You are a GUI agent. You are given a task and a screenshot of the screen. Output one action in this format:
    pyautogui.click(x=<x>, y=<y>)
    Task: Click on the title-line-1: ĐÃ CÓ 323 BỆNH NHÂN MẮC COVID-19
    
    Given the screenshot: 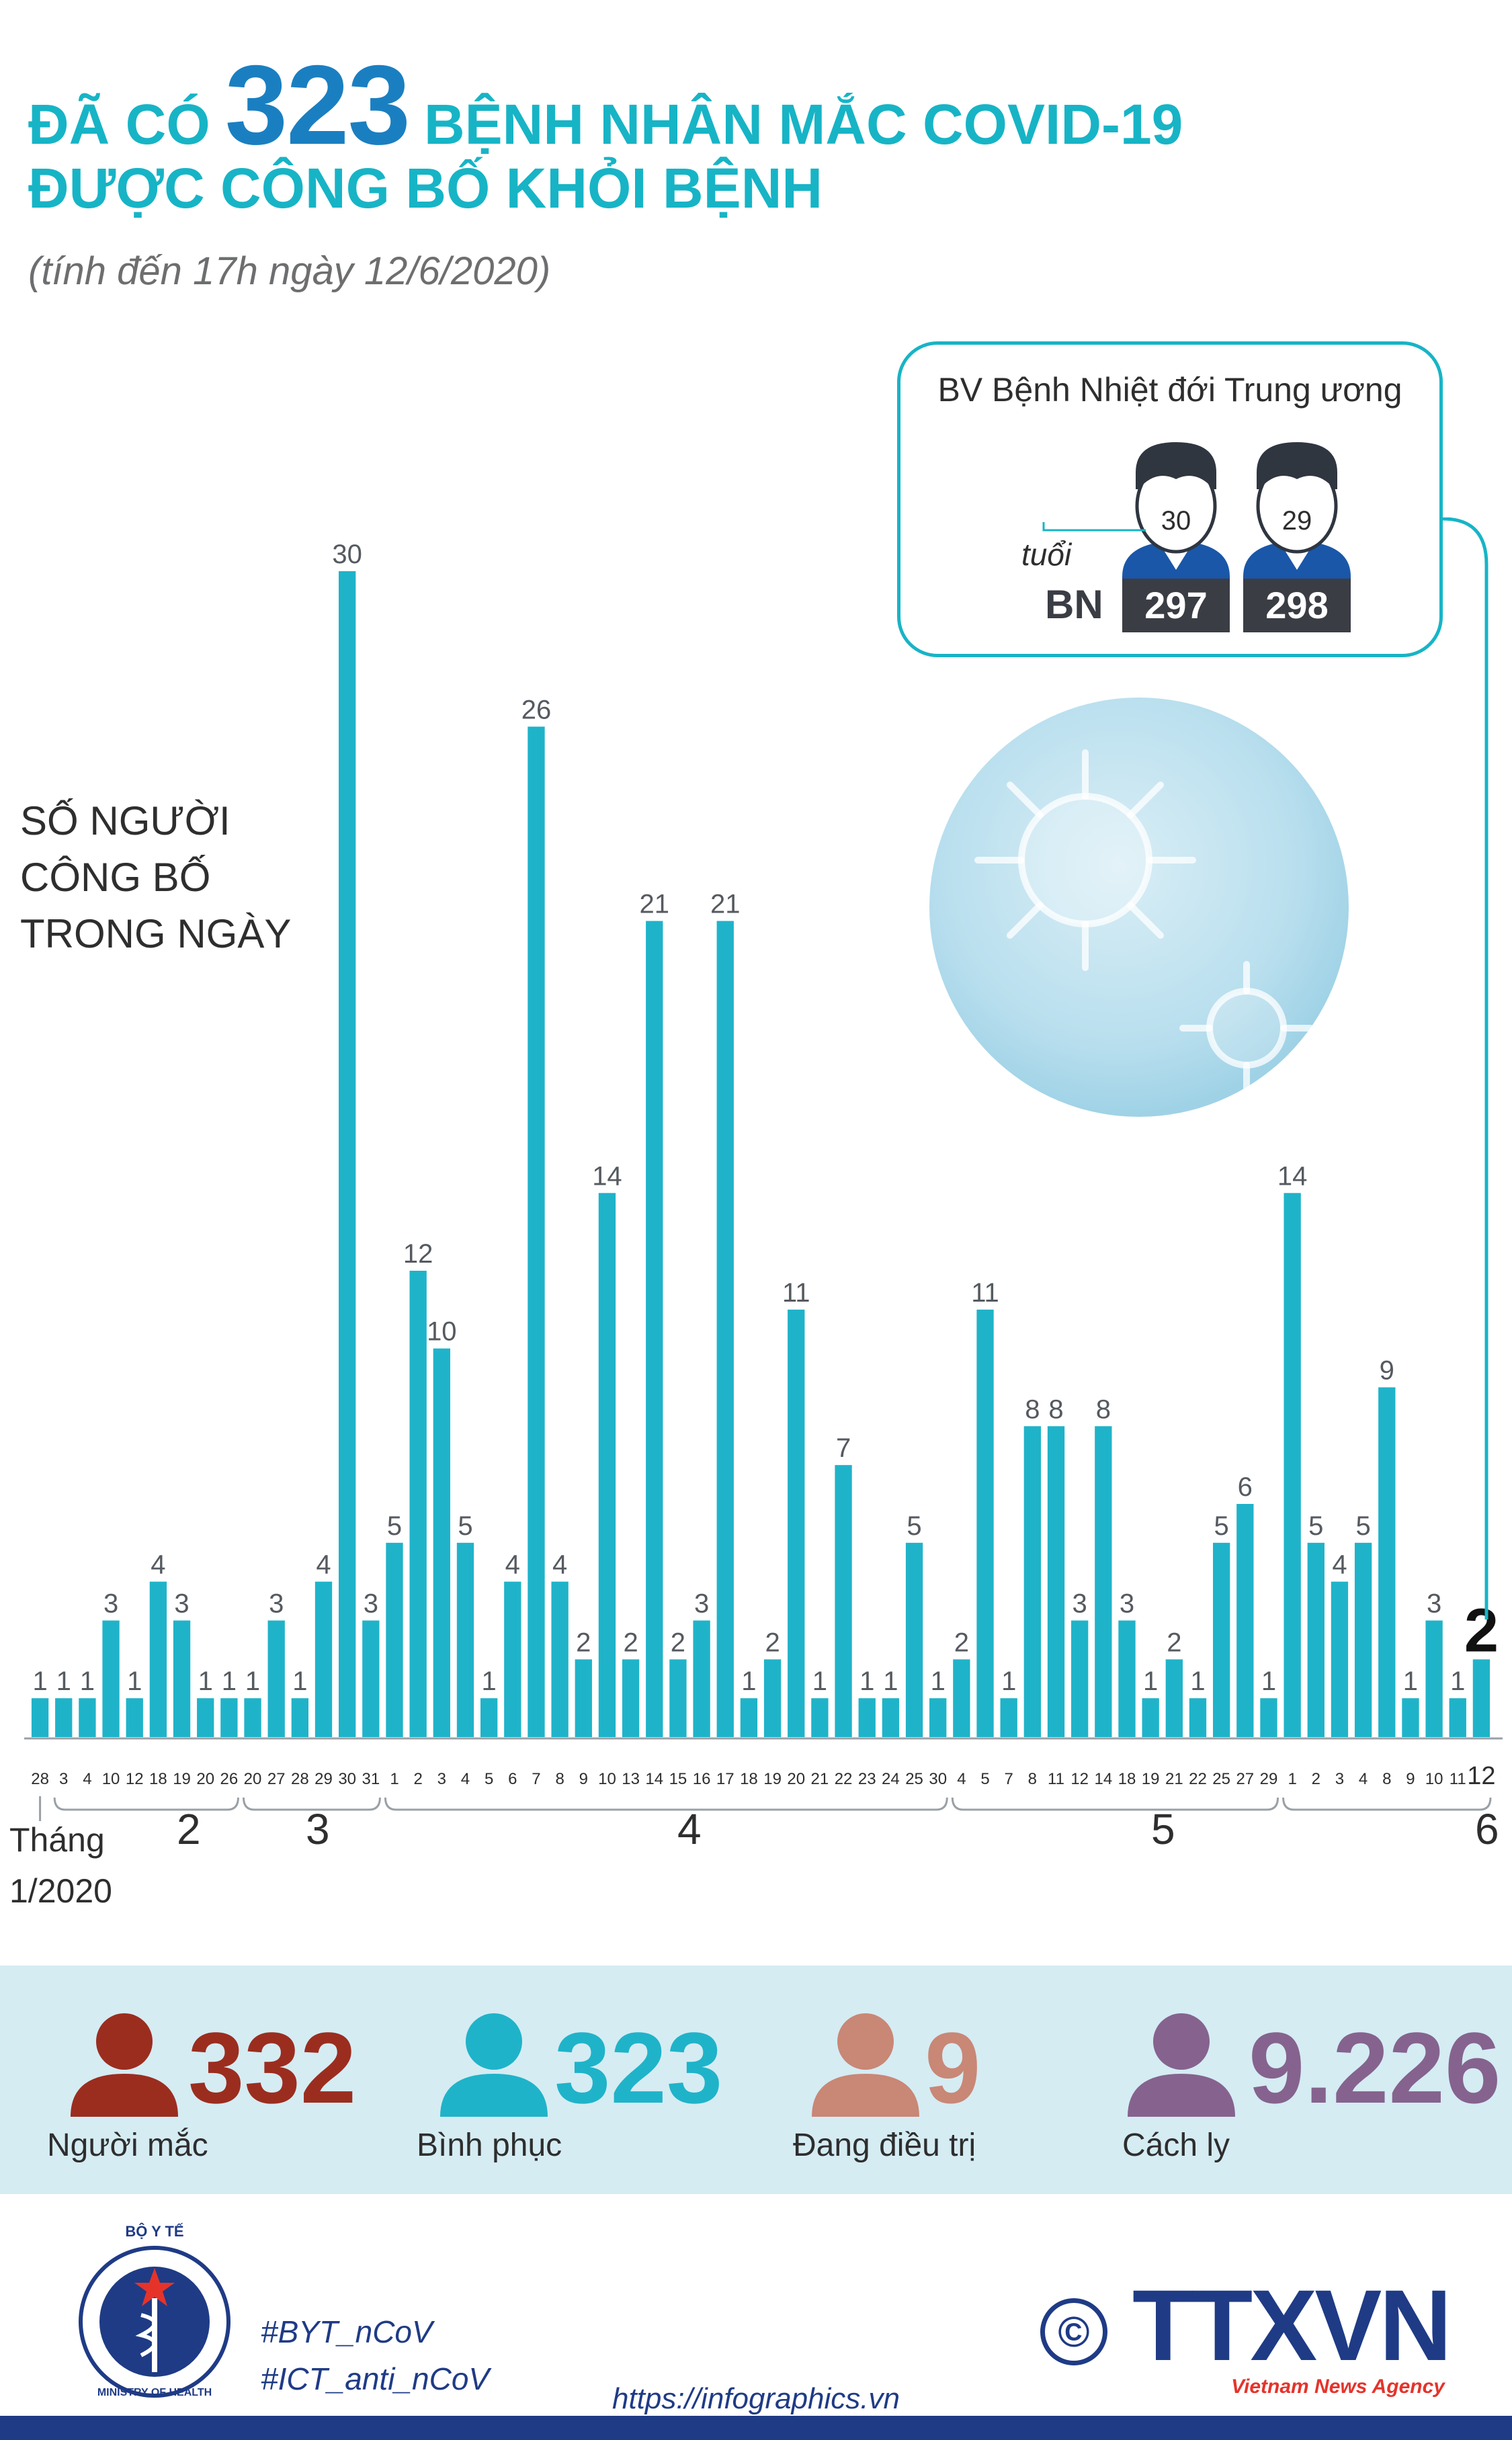 What is the action you would take?
    pyautogui.click(x=606, y=104)
    